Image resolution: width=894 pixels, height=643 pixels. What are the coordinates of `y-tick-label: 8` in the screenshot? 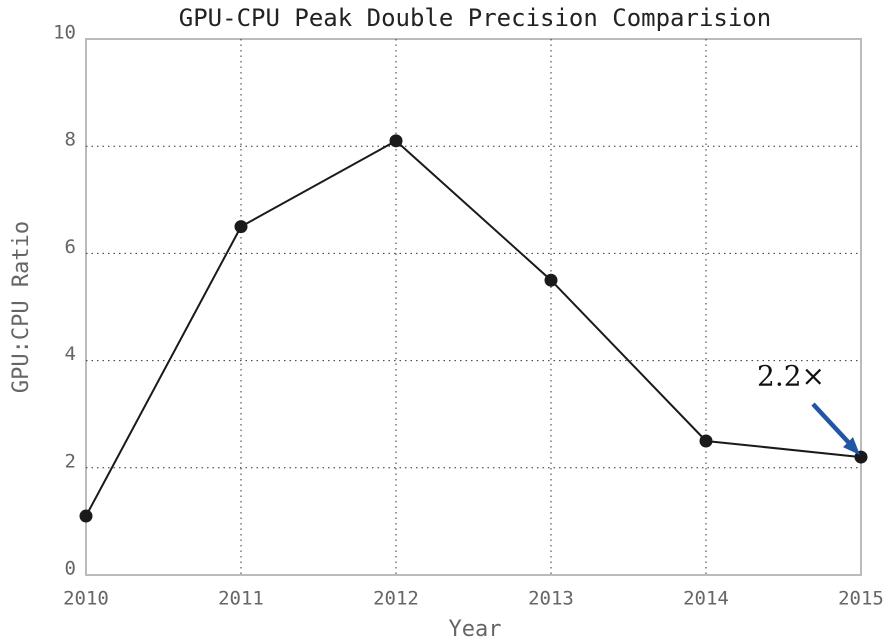 It's located at (70, 140).